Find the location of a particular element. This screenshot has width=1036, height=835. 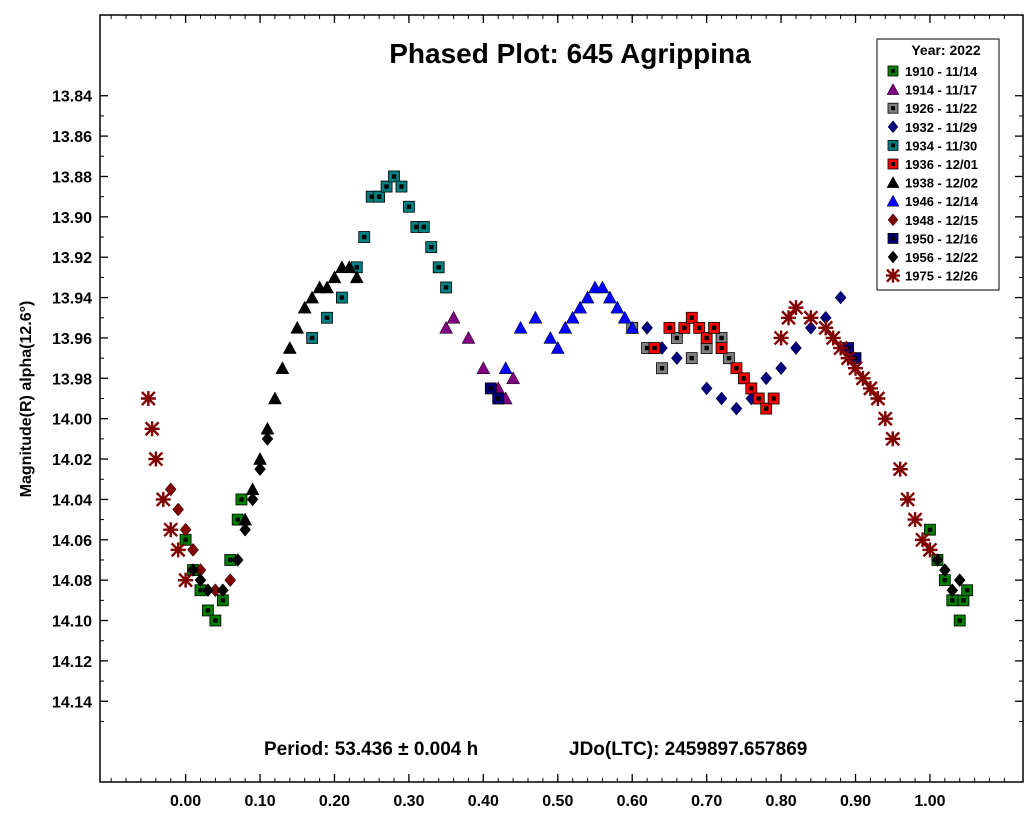

y-tick-label: 13.84 is located at coordinates (72, 97).